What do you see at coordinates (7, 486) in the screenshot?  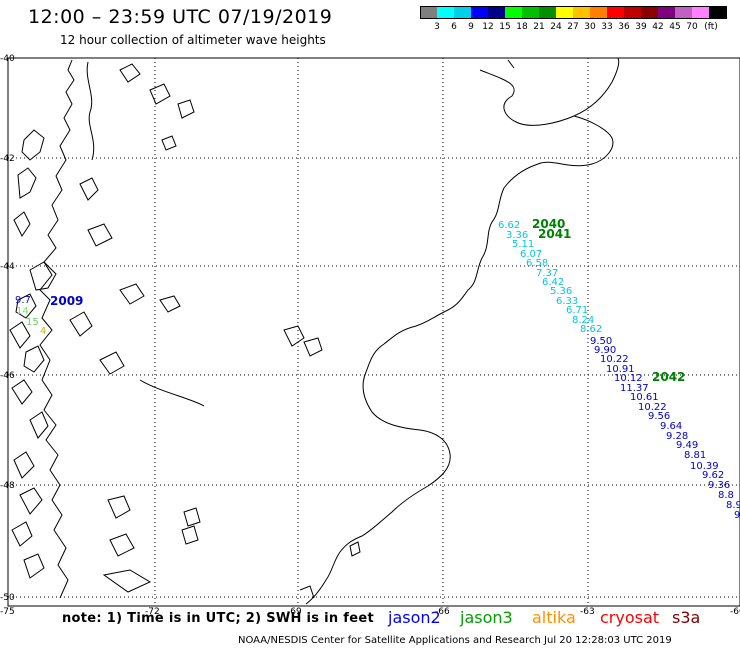 I see `lat-label: -48` at bounding box center [7, 486].